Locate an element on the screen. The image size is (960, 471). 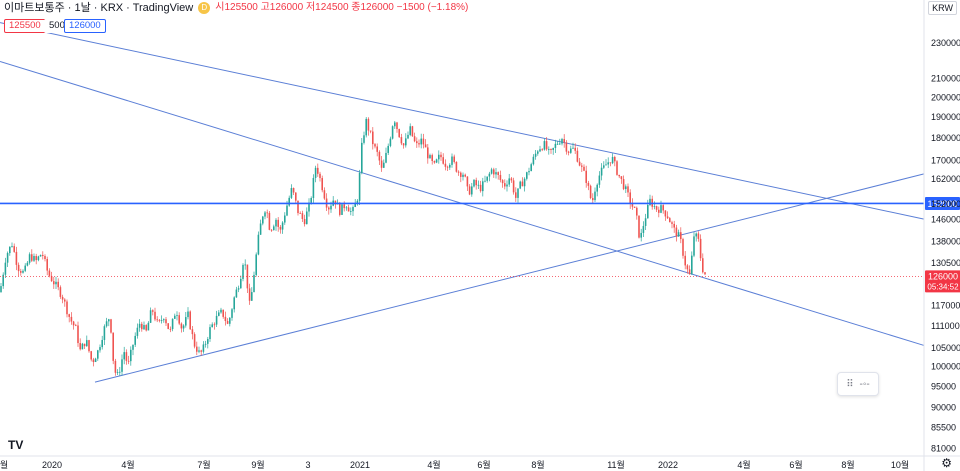
time-tick-label: 2022 is located at coordinates (668, 465).